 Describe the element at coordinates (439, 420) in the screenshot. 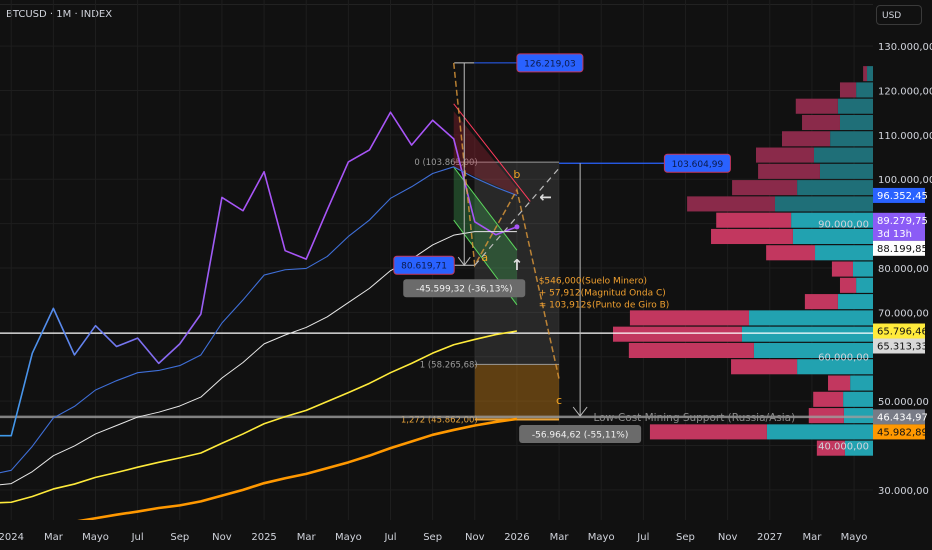

I see `fib-level-label: 1,272 (45.862,00)` at that location.